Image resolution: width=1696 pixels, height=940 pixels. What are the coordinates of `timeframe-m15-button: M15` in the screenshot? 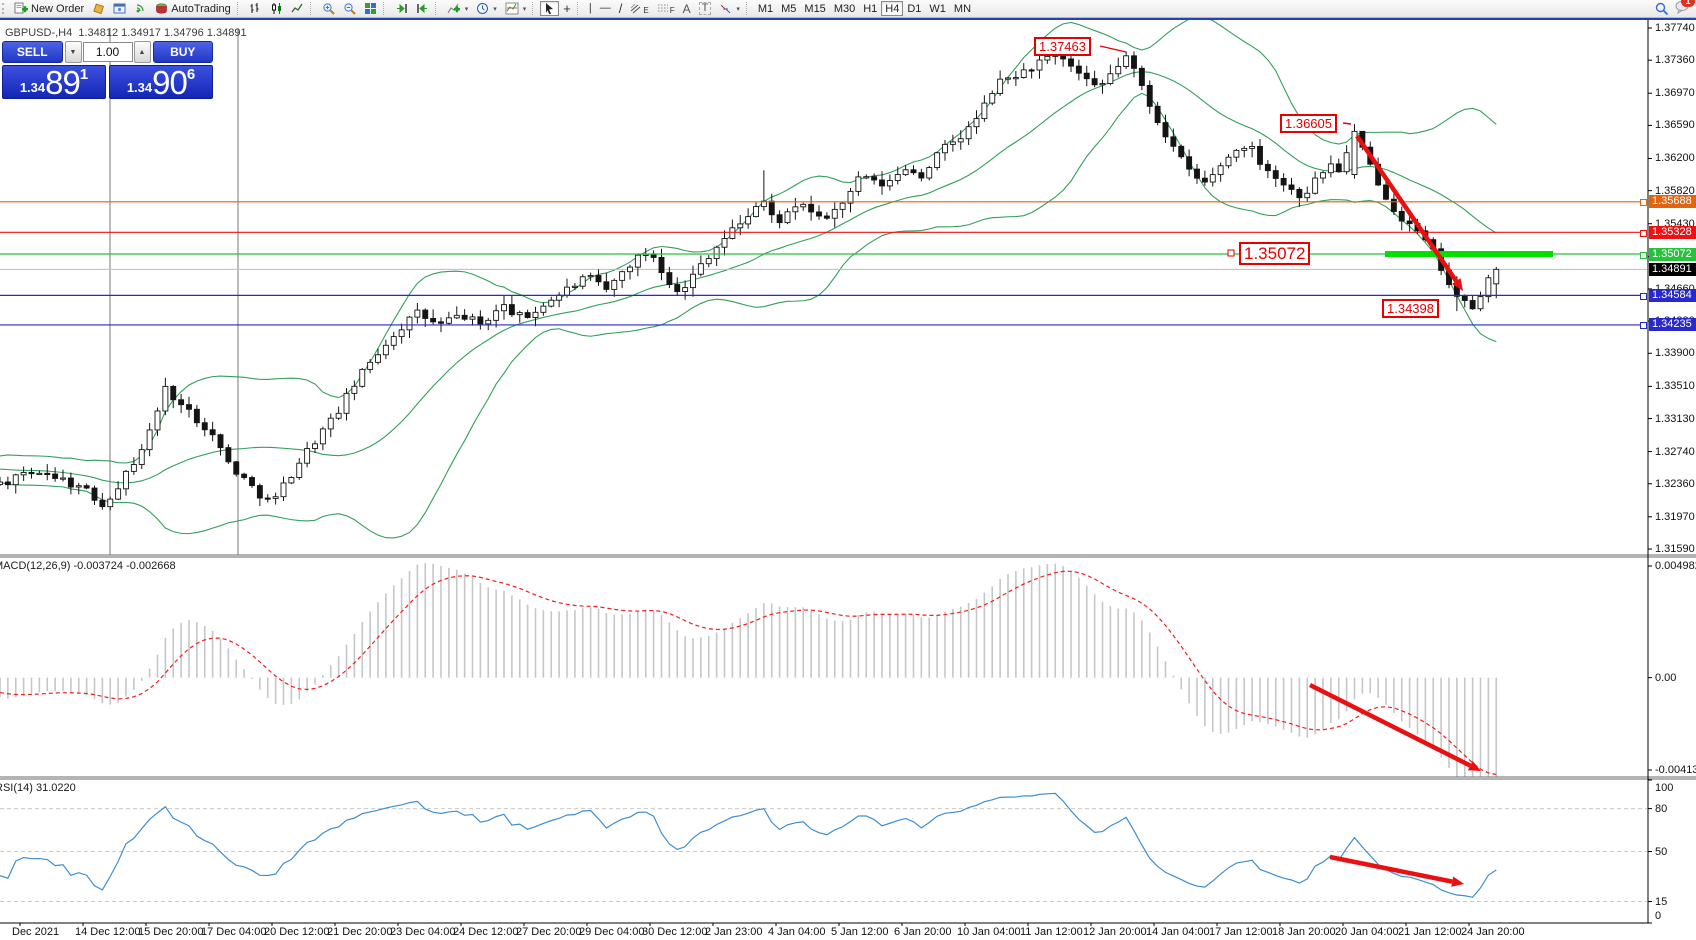 It's located at (814, 8).